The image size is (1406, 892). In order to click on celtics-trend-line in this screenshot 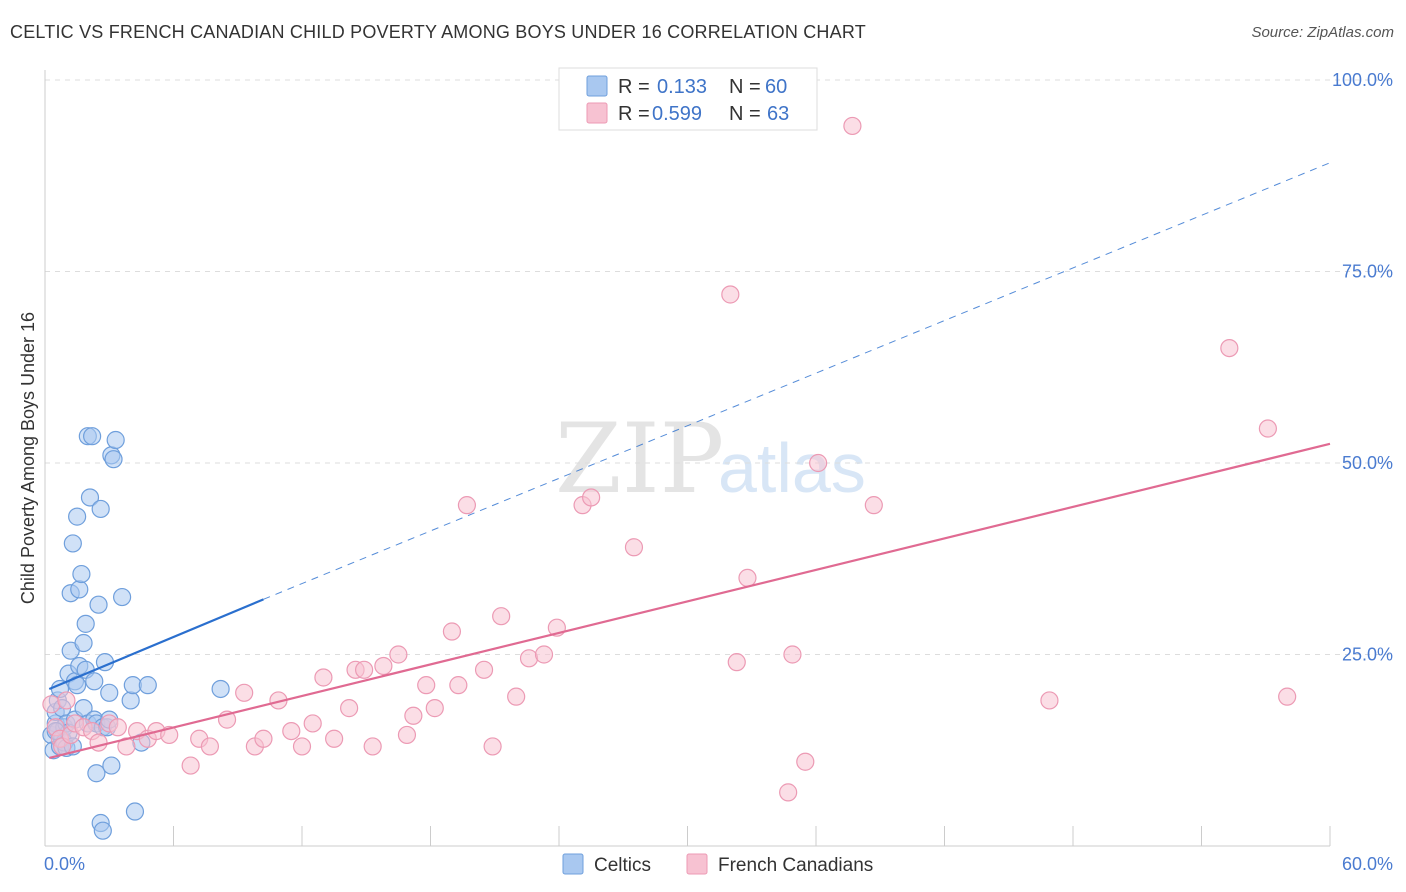, I will do `click(156, 644)`.